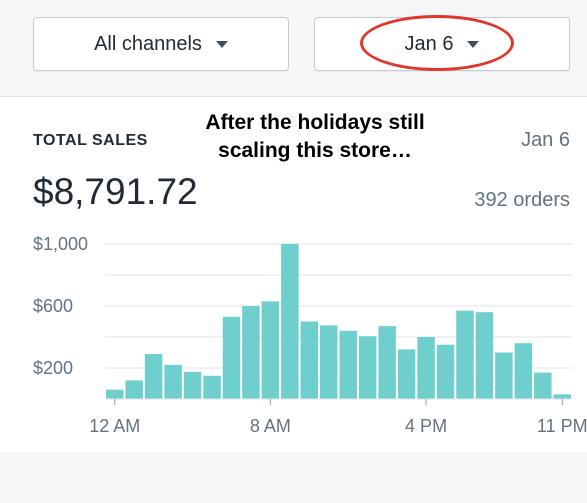  What do you see at coordinates (53, 306) in the screenshot?
I see `y-tick-label: $600` at bounding box center [53, 306].